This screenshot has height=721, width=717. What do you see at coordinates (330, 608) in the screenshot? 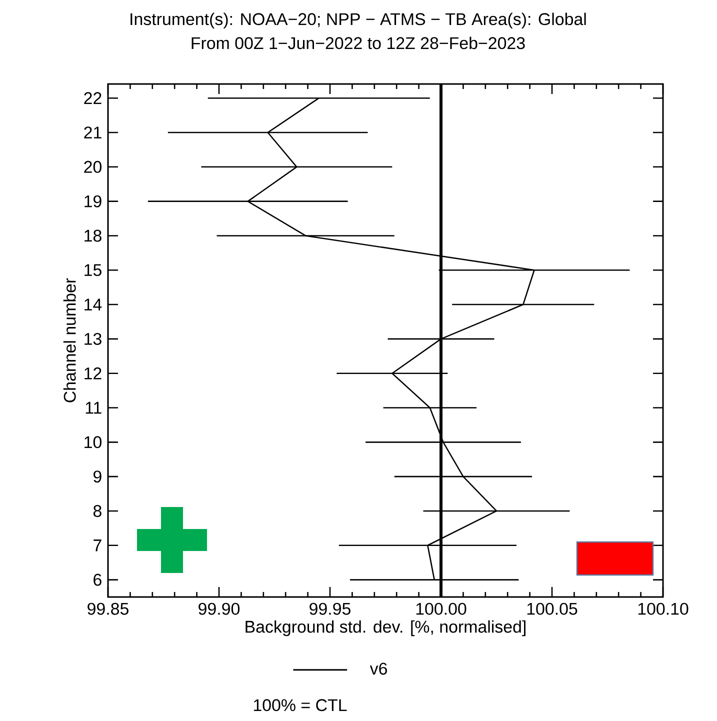
I see `x-tick-label: 99.95` at bounding box center [330, 608].